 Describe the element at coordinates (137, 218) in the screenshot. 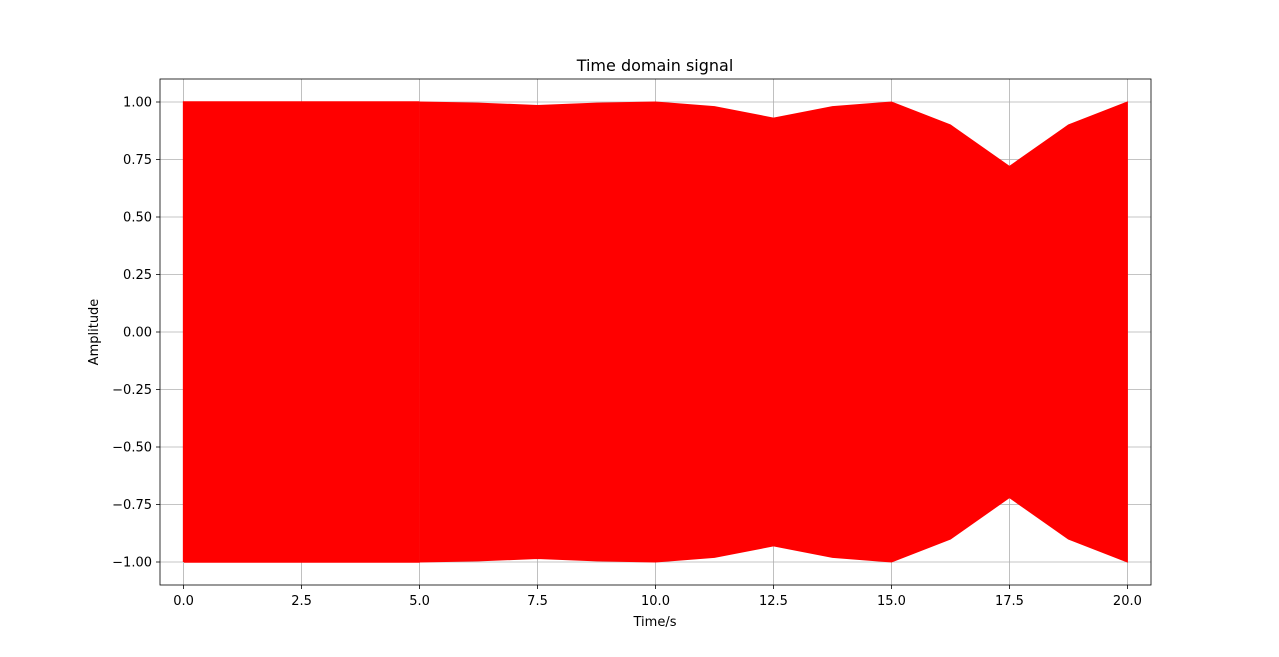

I see `y-tick-label: 0.50` at that location.